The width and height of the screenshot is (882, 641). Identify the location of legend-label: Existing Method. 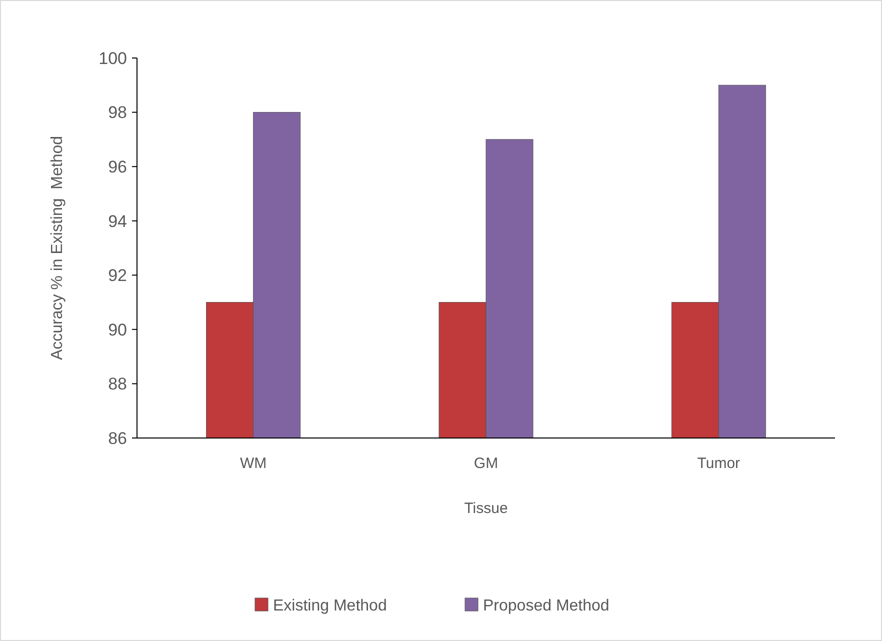
(330, 606).